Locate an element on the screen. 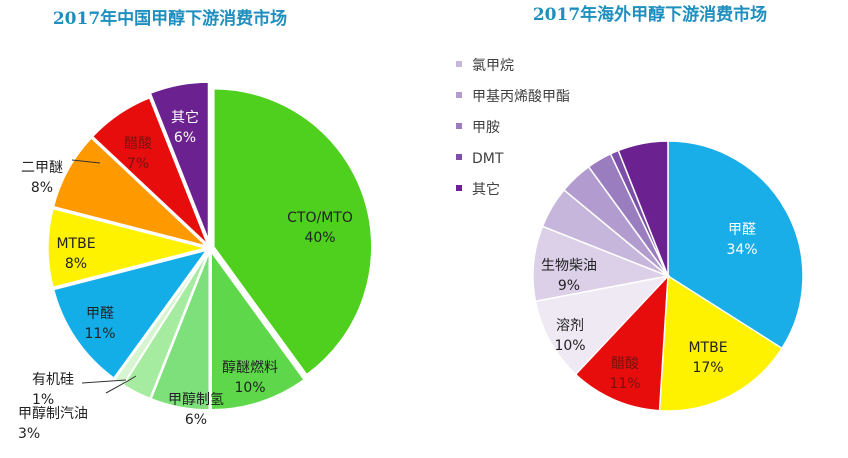 Image resolution: width=848 pixels, height=458 pixels. legend-label-2: 甲胺 is located at coordinates (486, 128).